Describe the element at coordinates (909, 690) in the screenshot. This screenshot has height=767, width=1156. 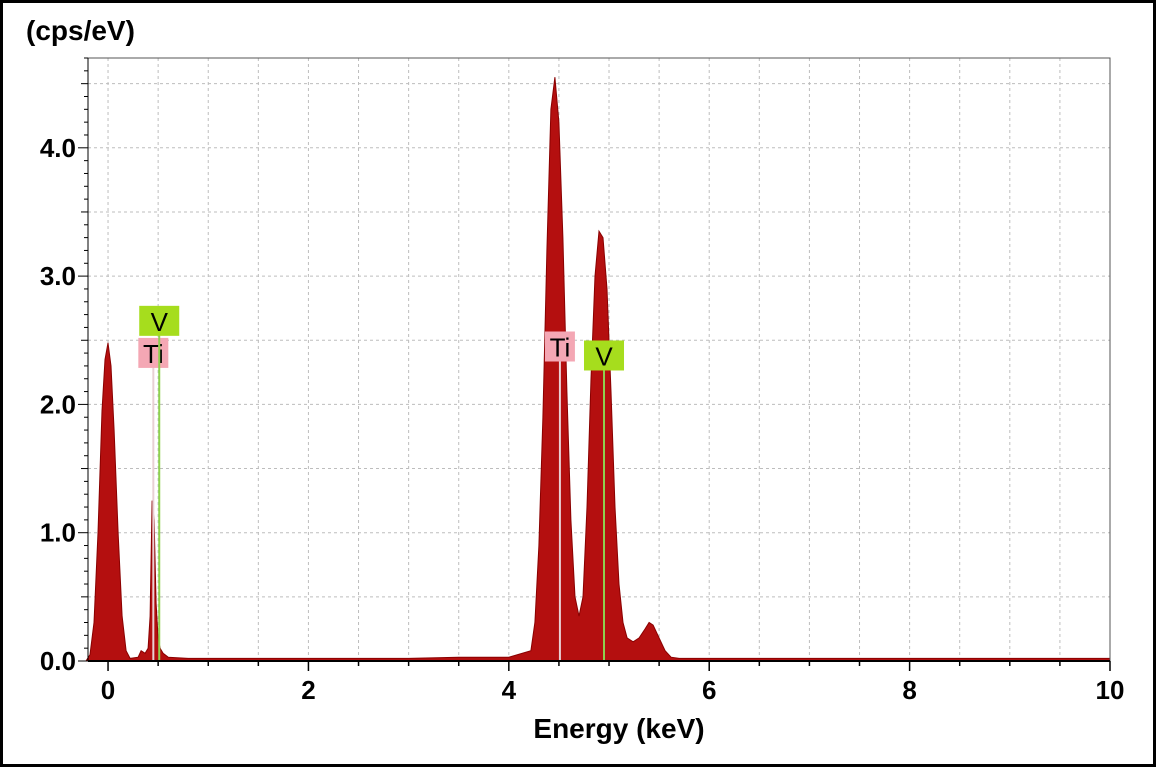
I see `x-tick-label: 8` at that location.